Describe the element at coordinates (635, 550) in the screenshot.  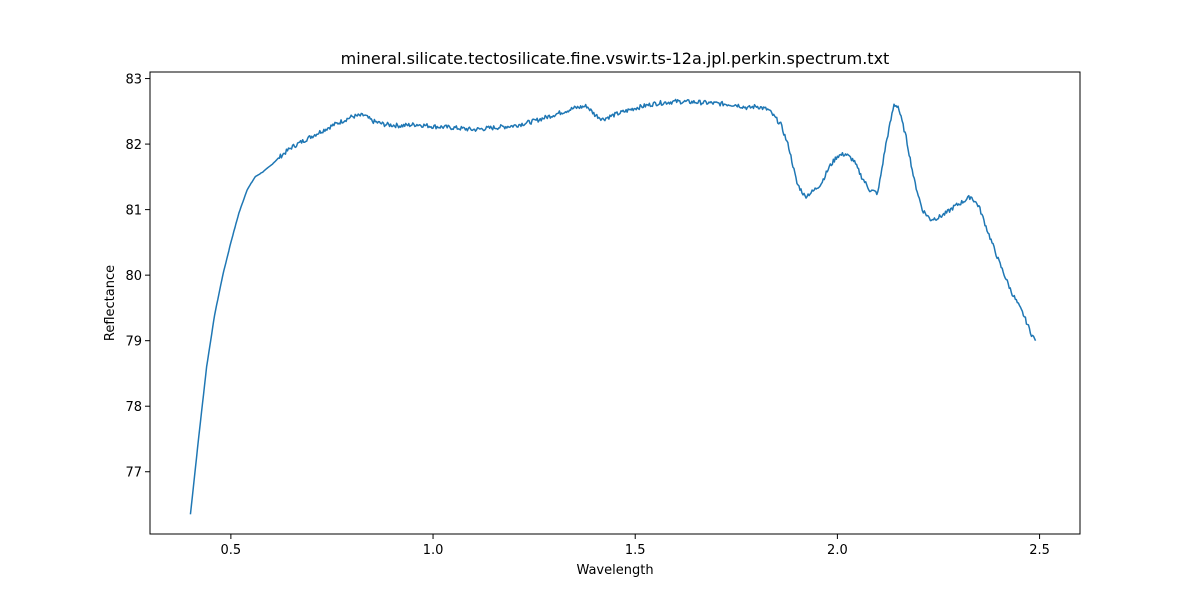
I see `x-tick-label: 1.5` at that location.